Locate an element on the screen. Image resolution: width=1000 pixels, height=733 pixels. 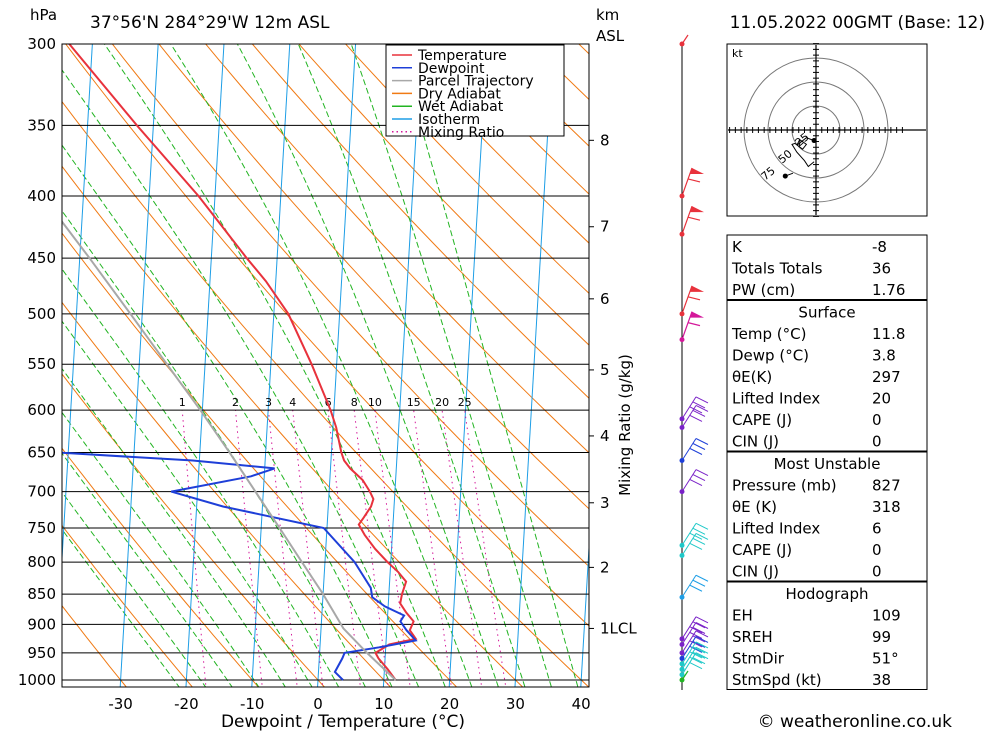
most-unstable-index-label: Lifted Index is located at coordinates (776, 529).